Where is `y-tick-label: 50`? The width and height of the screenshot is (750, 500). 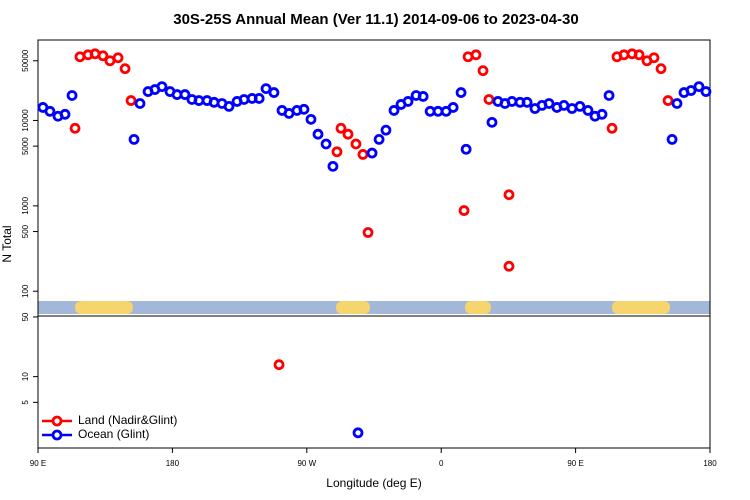
y-tick-label: 50 is located at coordinates (25, 316).